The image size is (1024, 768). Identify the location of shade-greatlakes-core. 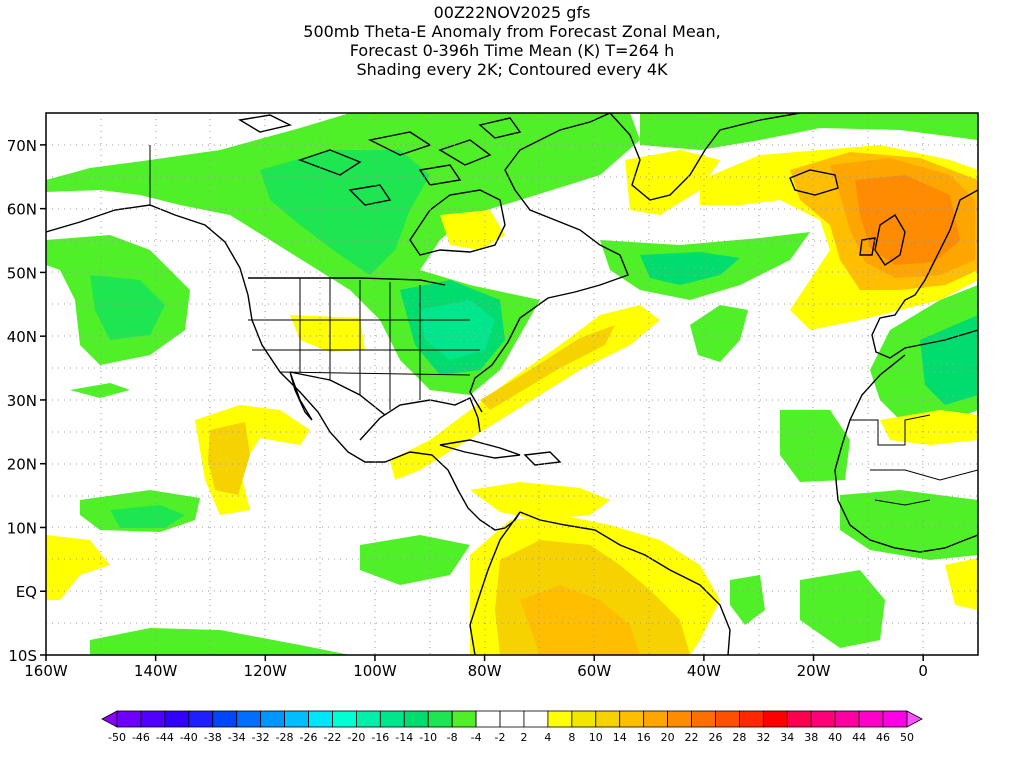
(457, 330).